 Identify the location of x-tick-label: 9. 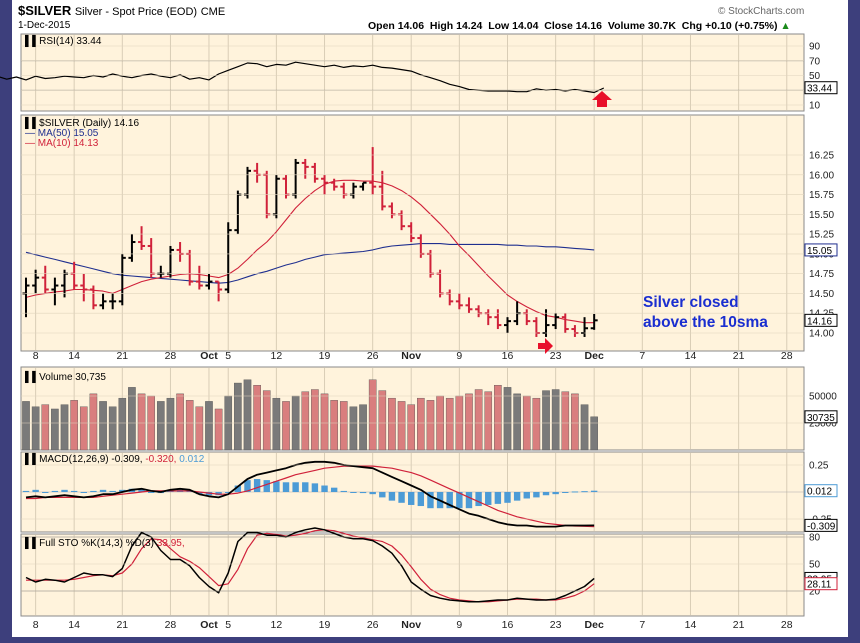
(459, 625).